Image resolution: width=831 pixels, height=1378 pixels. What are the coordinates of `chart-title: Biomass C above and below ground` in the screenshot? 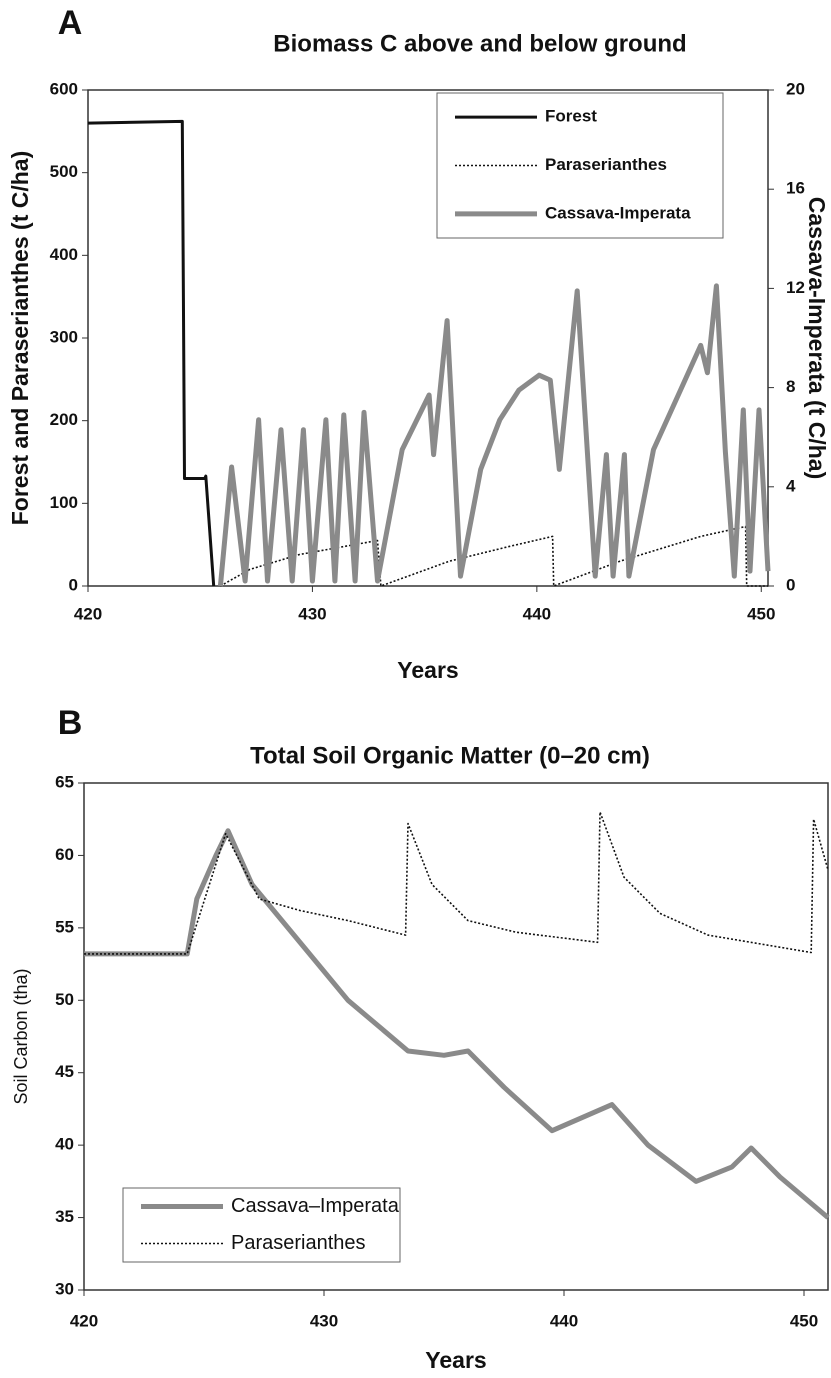 It's located at (479, 43).